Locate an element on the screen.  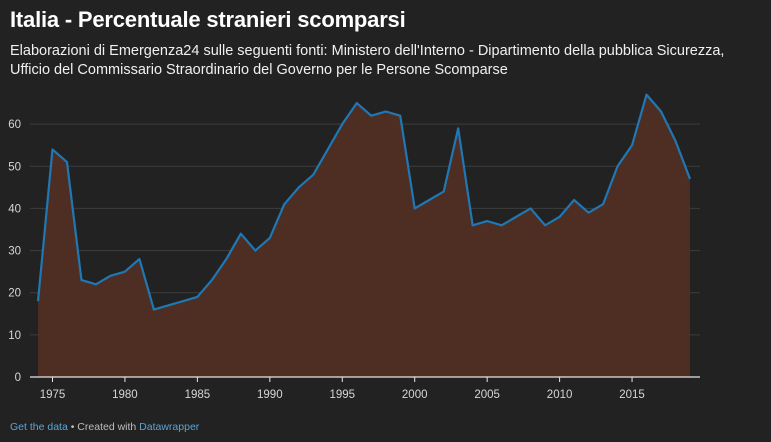
y-tick-label-50: 50 is located at coordinates (14, 167).